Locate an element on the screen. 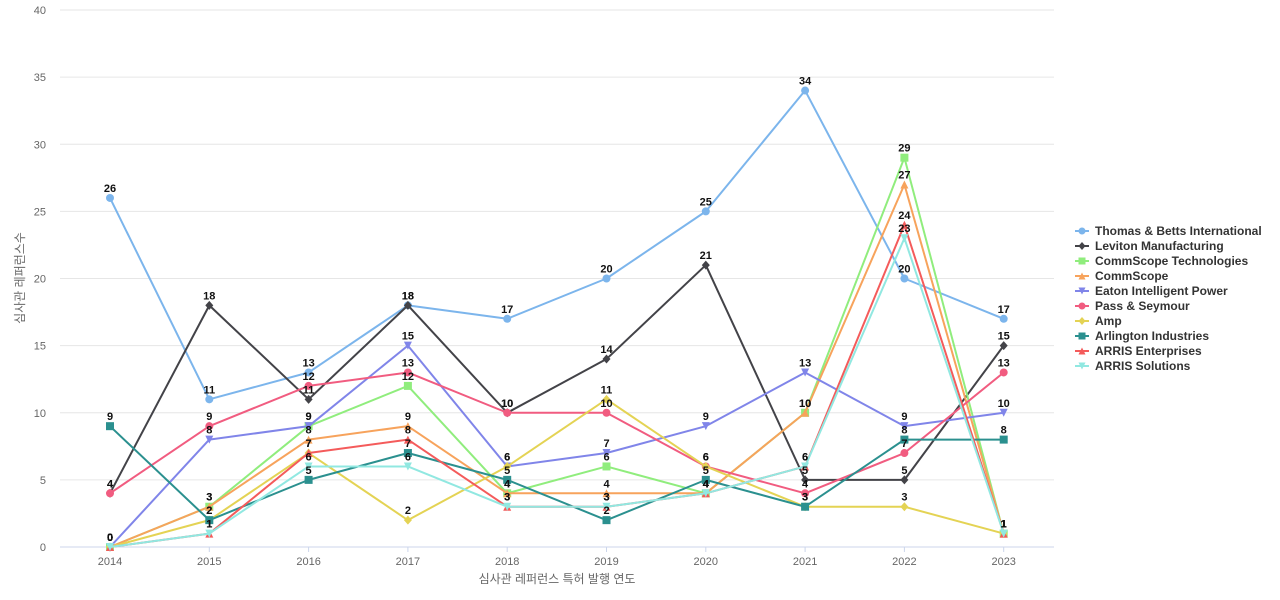 This screenshot has width=1280, height=600. legend-item: ARRIS Solutions is located at coordinates (1133, 366).